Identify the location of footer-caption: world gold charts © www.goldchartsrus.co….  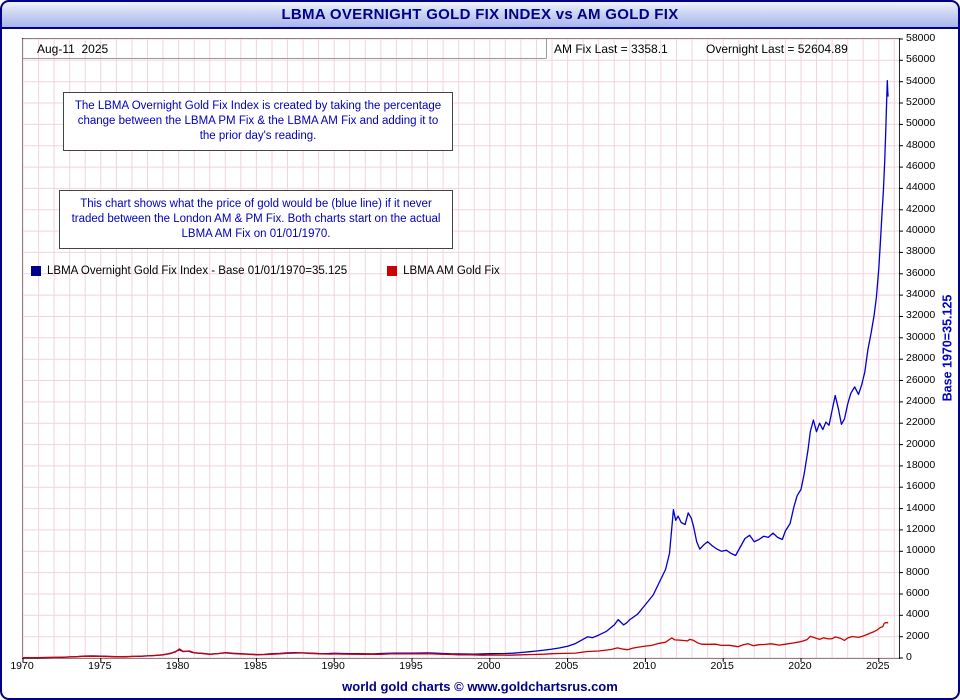
(480, 686).